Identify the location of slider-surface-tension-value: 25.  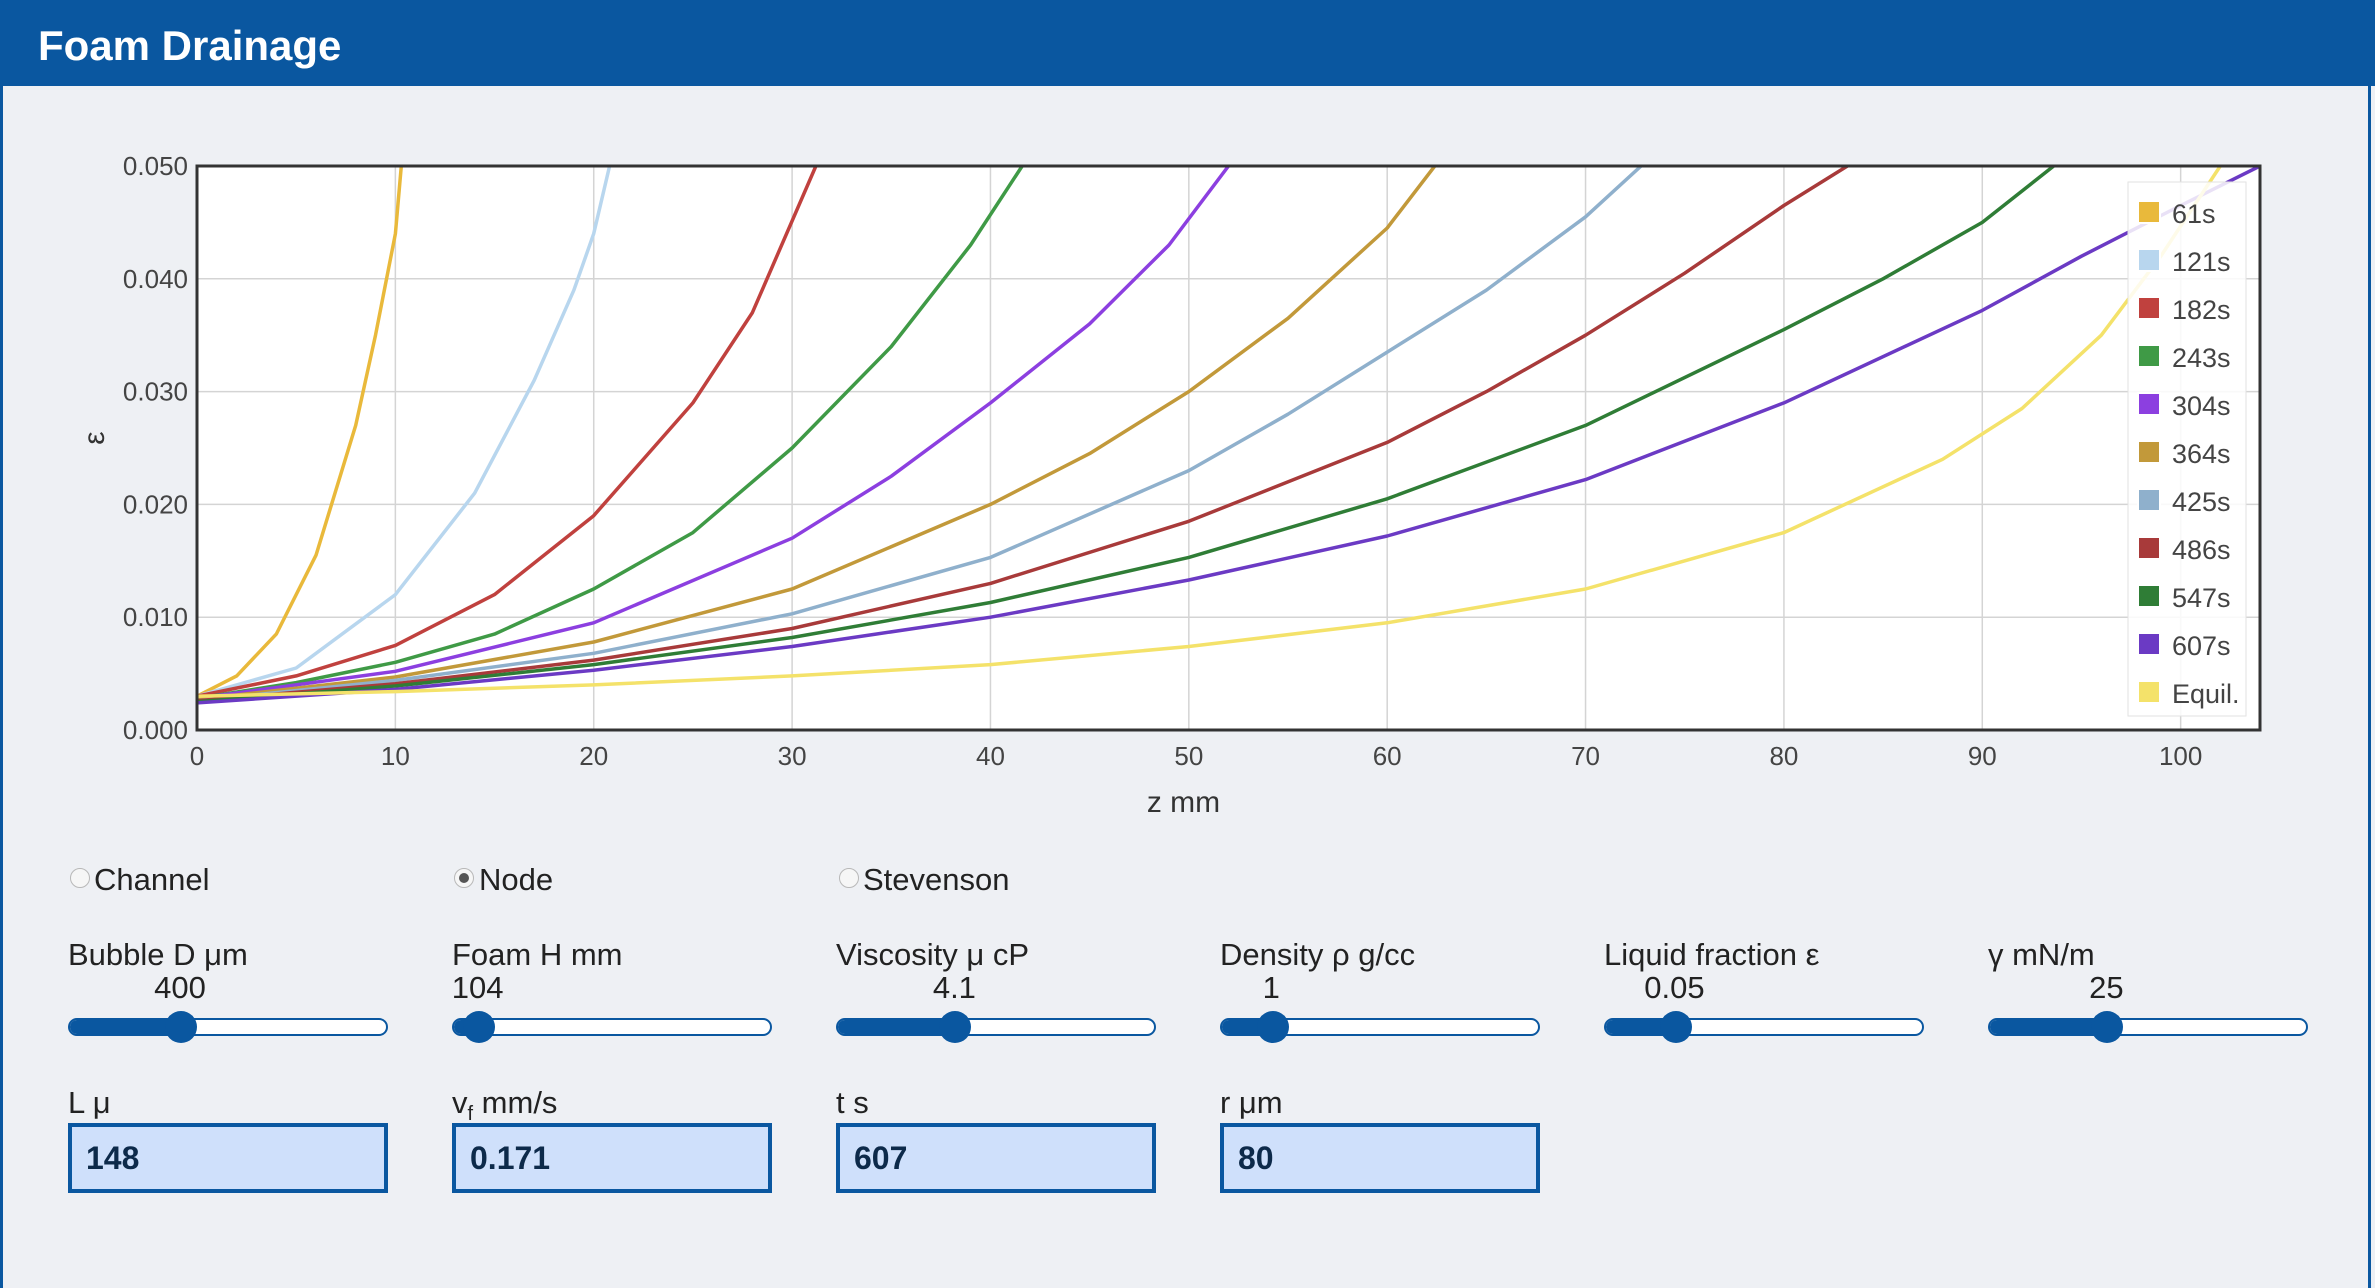
(2106, 987).